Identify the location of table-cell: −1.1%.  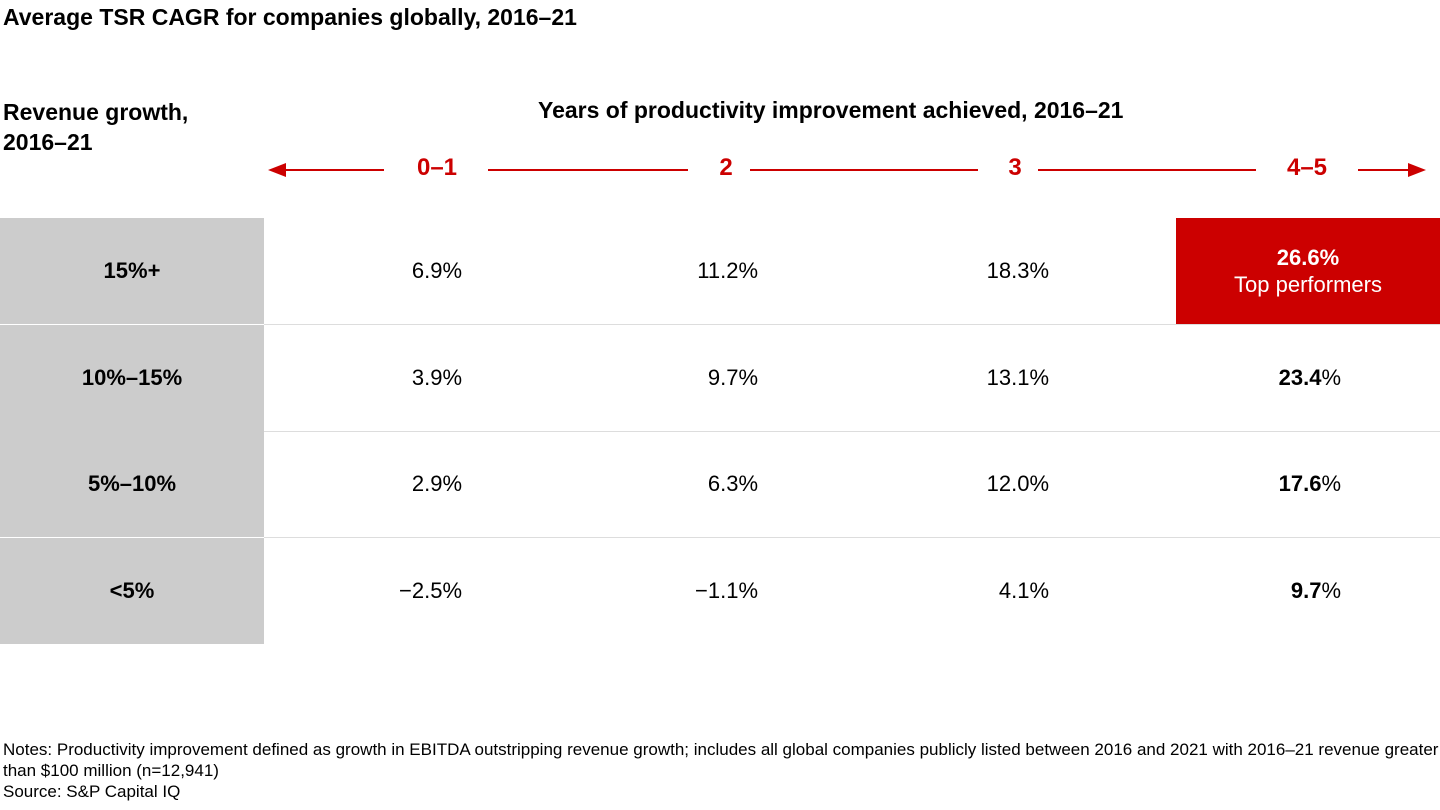
(638, 591).